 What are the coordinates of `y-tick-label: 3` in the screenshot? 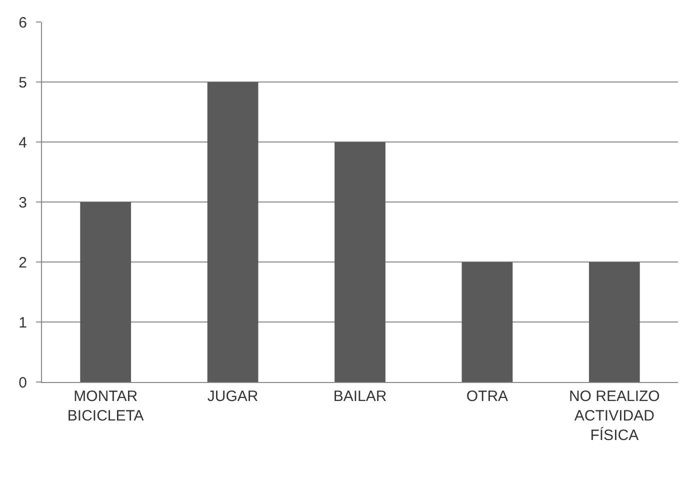 It's located at (22, 203).